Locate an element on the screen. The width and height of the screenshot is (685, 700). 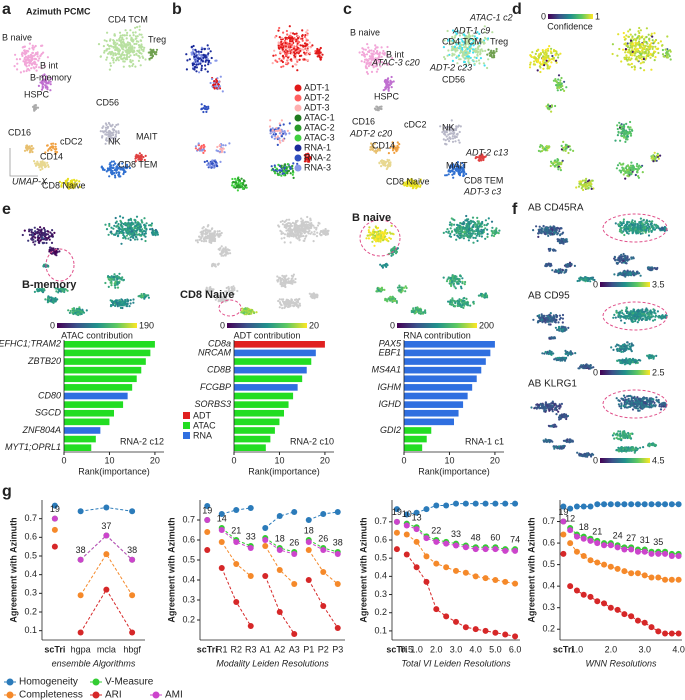
cluster-label: CD14 is located at coordinates (383, 145).